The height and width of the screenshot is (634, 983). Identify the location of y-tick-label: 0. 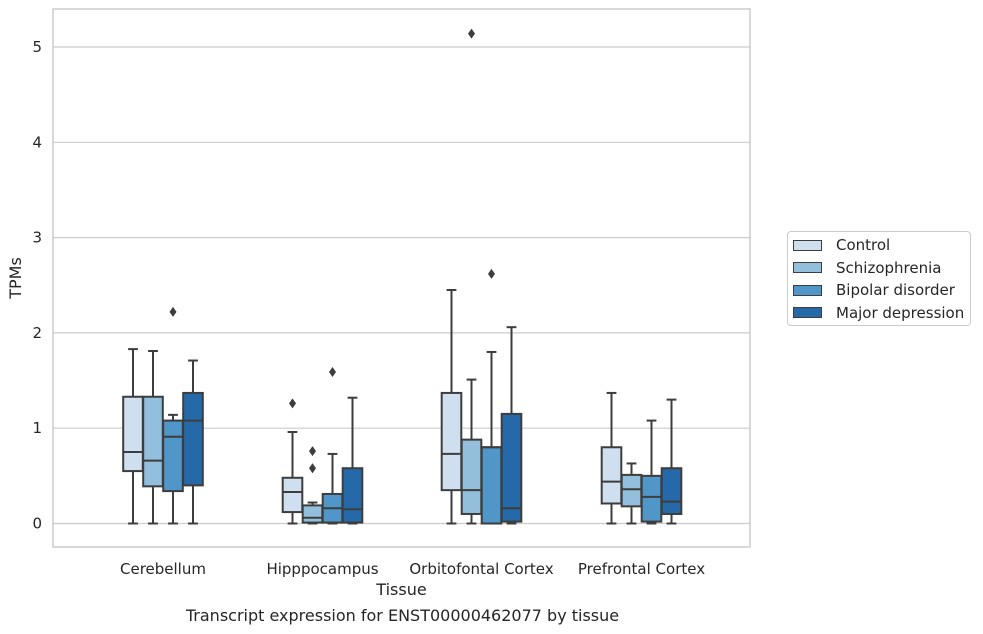
(37, 524).